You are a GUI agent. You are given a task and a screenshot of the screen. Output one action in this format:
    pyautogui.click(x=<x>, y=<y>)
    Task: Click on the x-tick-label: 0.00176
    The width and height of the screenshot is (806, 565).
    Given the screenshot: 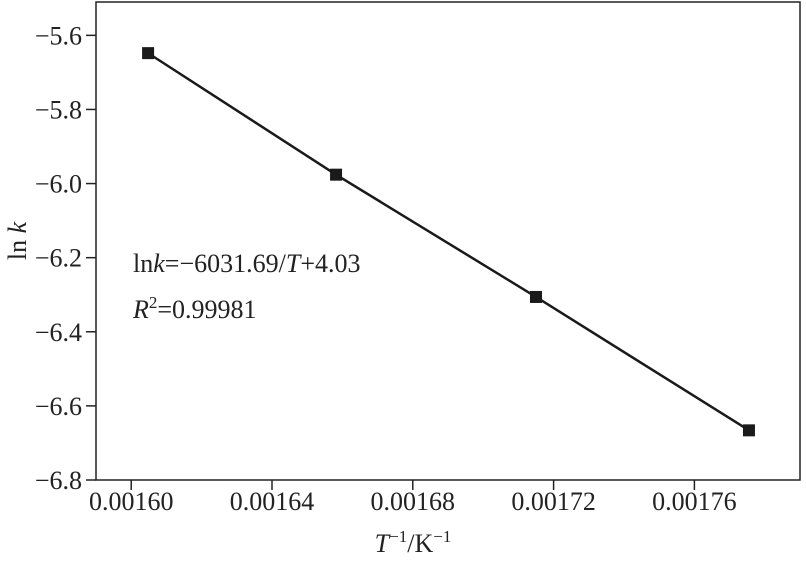 What is the action you would take?
    pyautogui.click(x=694, y=501)
    